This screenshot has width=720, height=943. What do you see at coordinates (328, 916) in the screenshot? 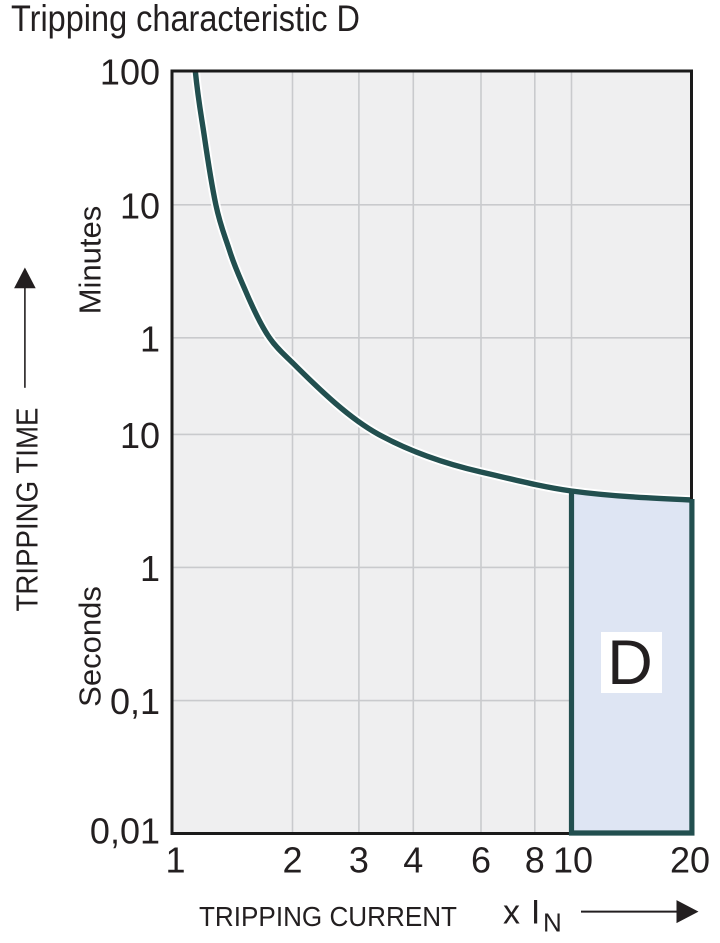
I see `svg-text: TRIPPING CURRENT` at bounding box center [328, 916].